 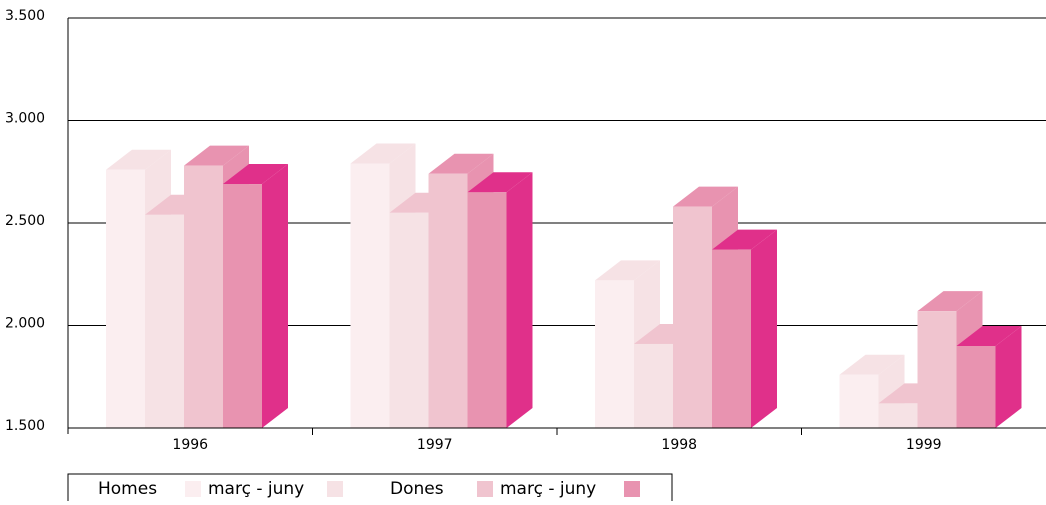 I want to click on x-tick-label: 1996, so click(x=190, y=445).